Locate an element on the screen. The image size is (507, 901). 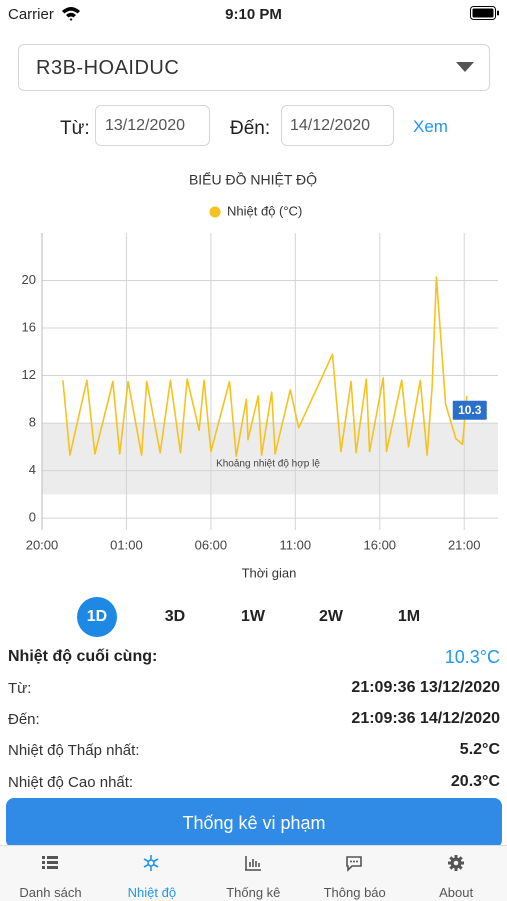
stat-row: Nhiệt độ cuối cùng: 10.3°C is located at coordinates (254, 657).